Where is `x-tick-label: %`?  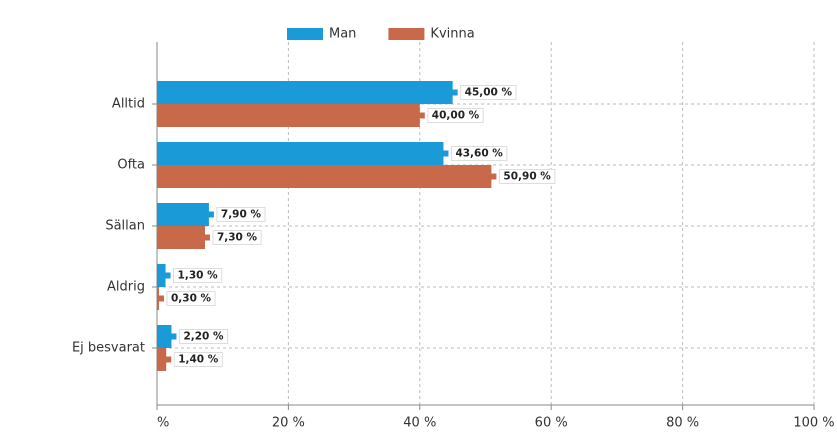
x-tick-label: % is located at coordinates (163, 423).